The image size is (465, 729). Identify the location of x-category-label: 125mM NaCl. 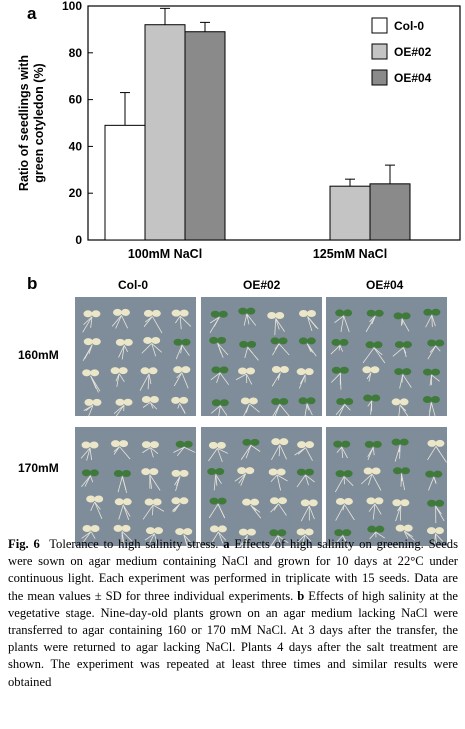
(350, 254).